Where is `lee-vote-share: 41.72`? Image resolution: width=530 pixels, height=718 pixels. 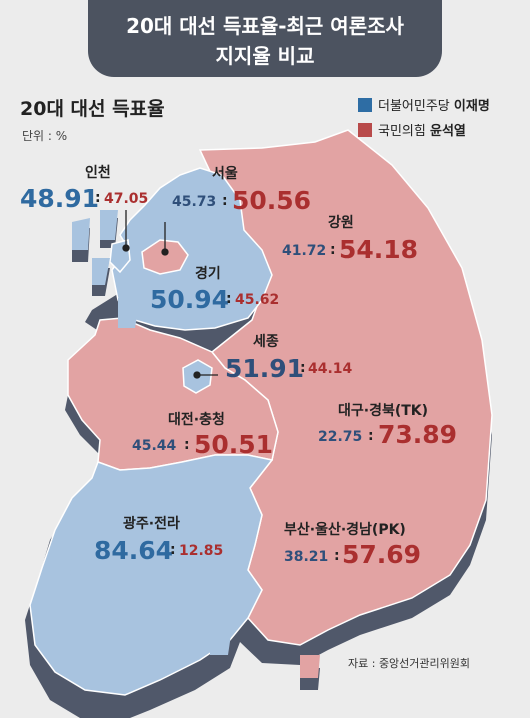
lee-vote-share: 41.72 is located at coordinates (304, 251).